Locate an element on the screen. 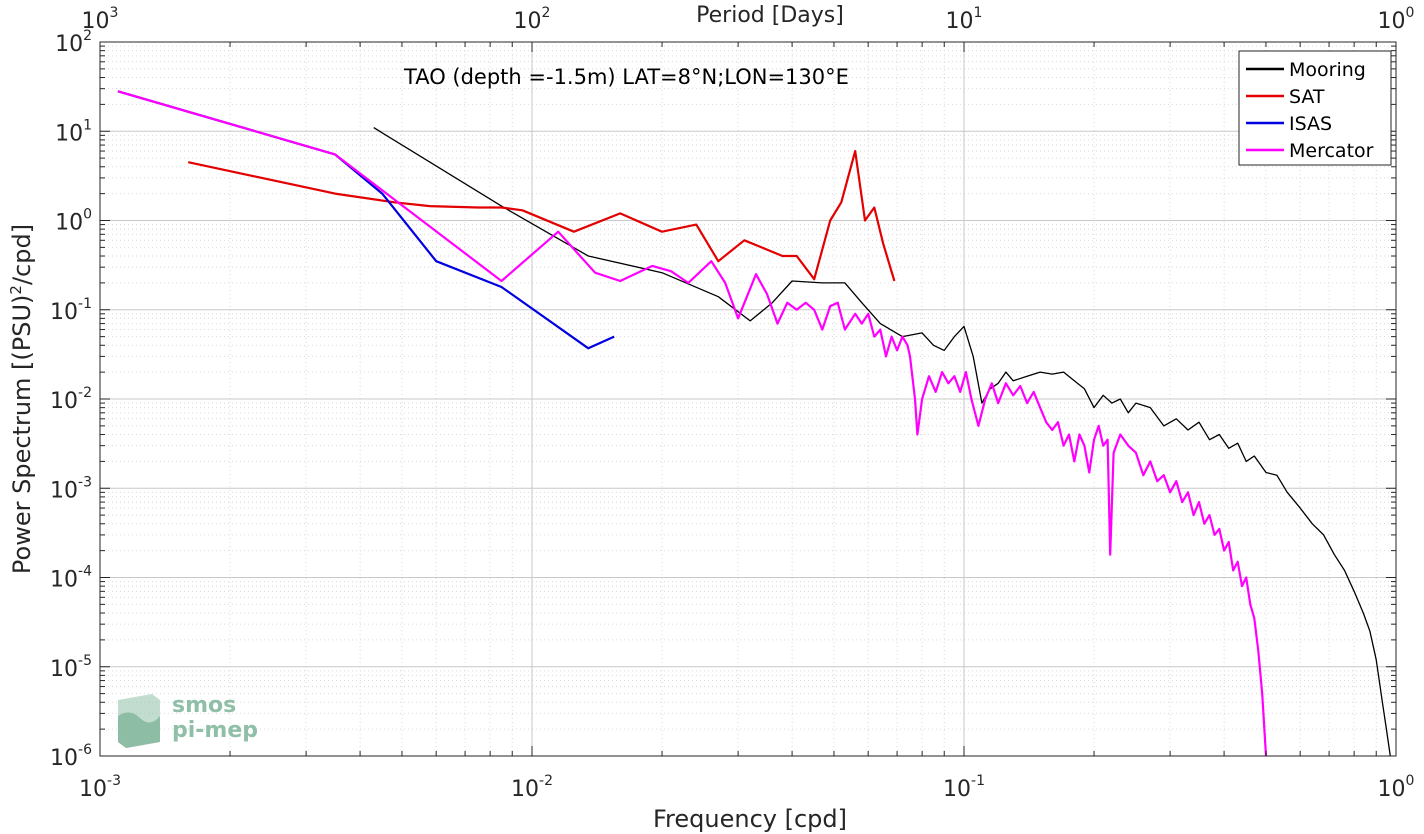 This screenshot has height=834, width=1424. x-tick-label: 10⁻¹ is located at coordinates (964, 787).